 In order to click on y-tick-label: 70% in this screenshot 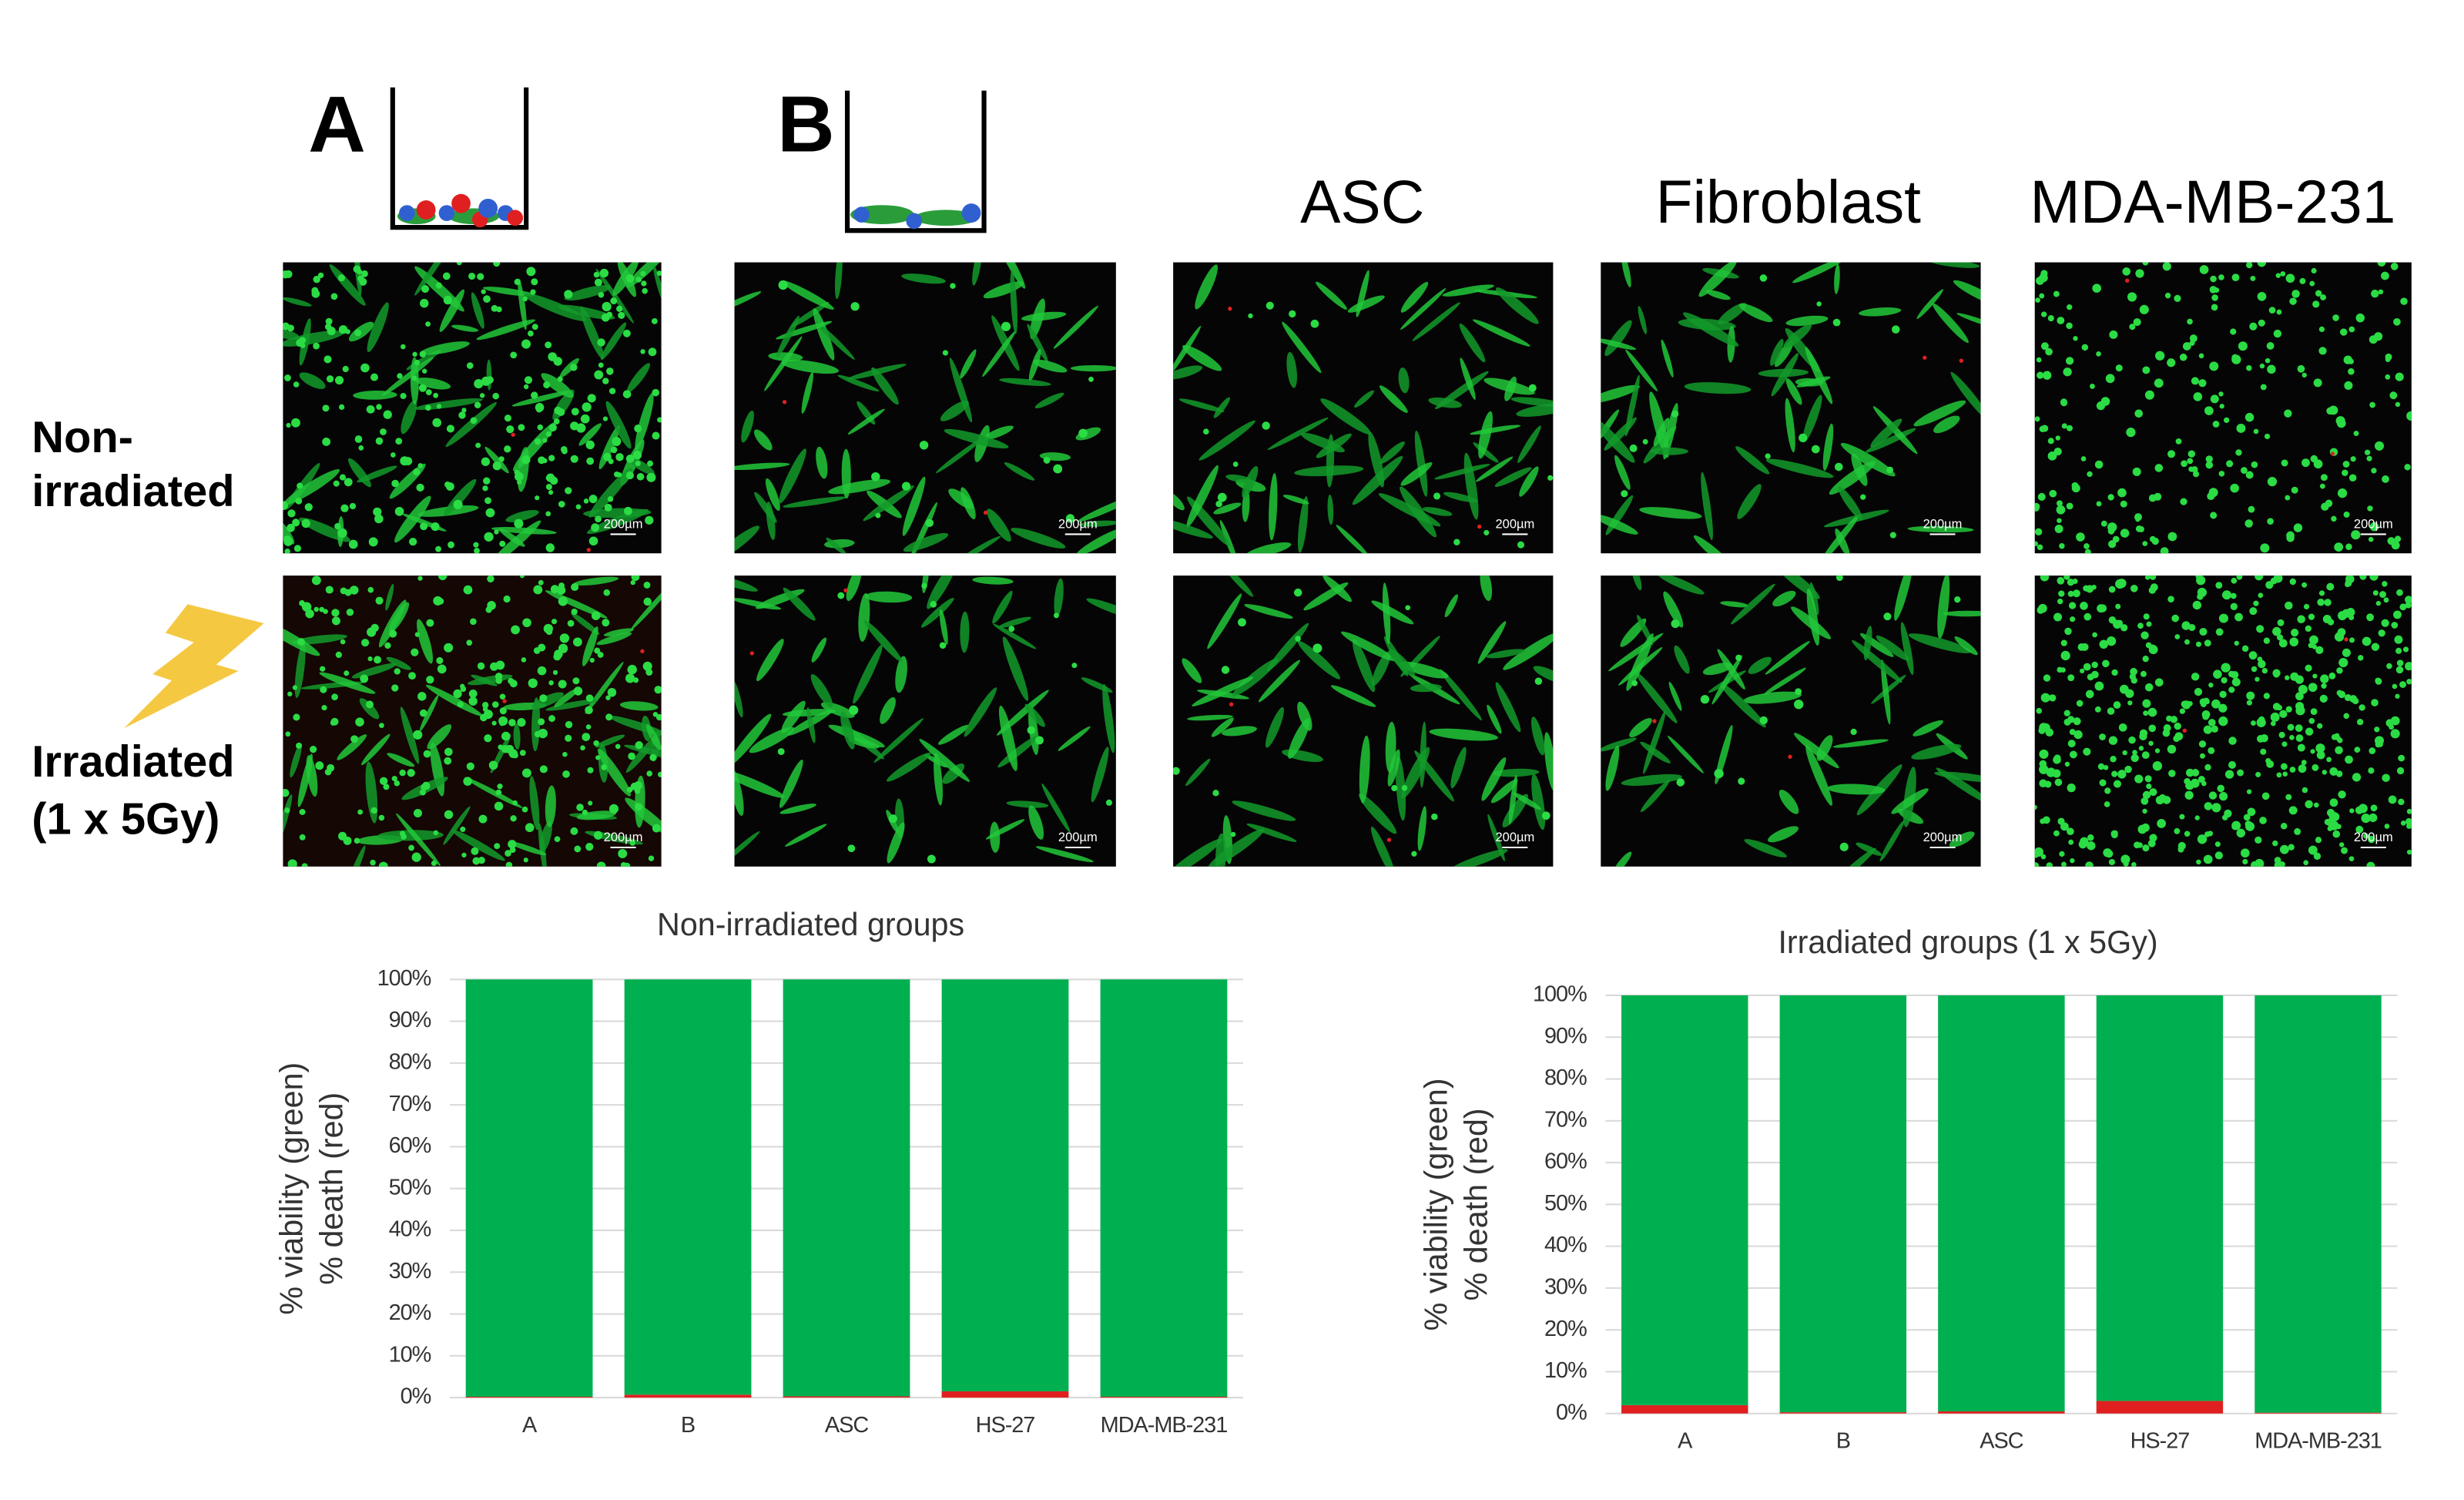, I will do `click(410, 1104)`.